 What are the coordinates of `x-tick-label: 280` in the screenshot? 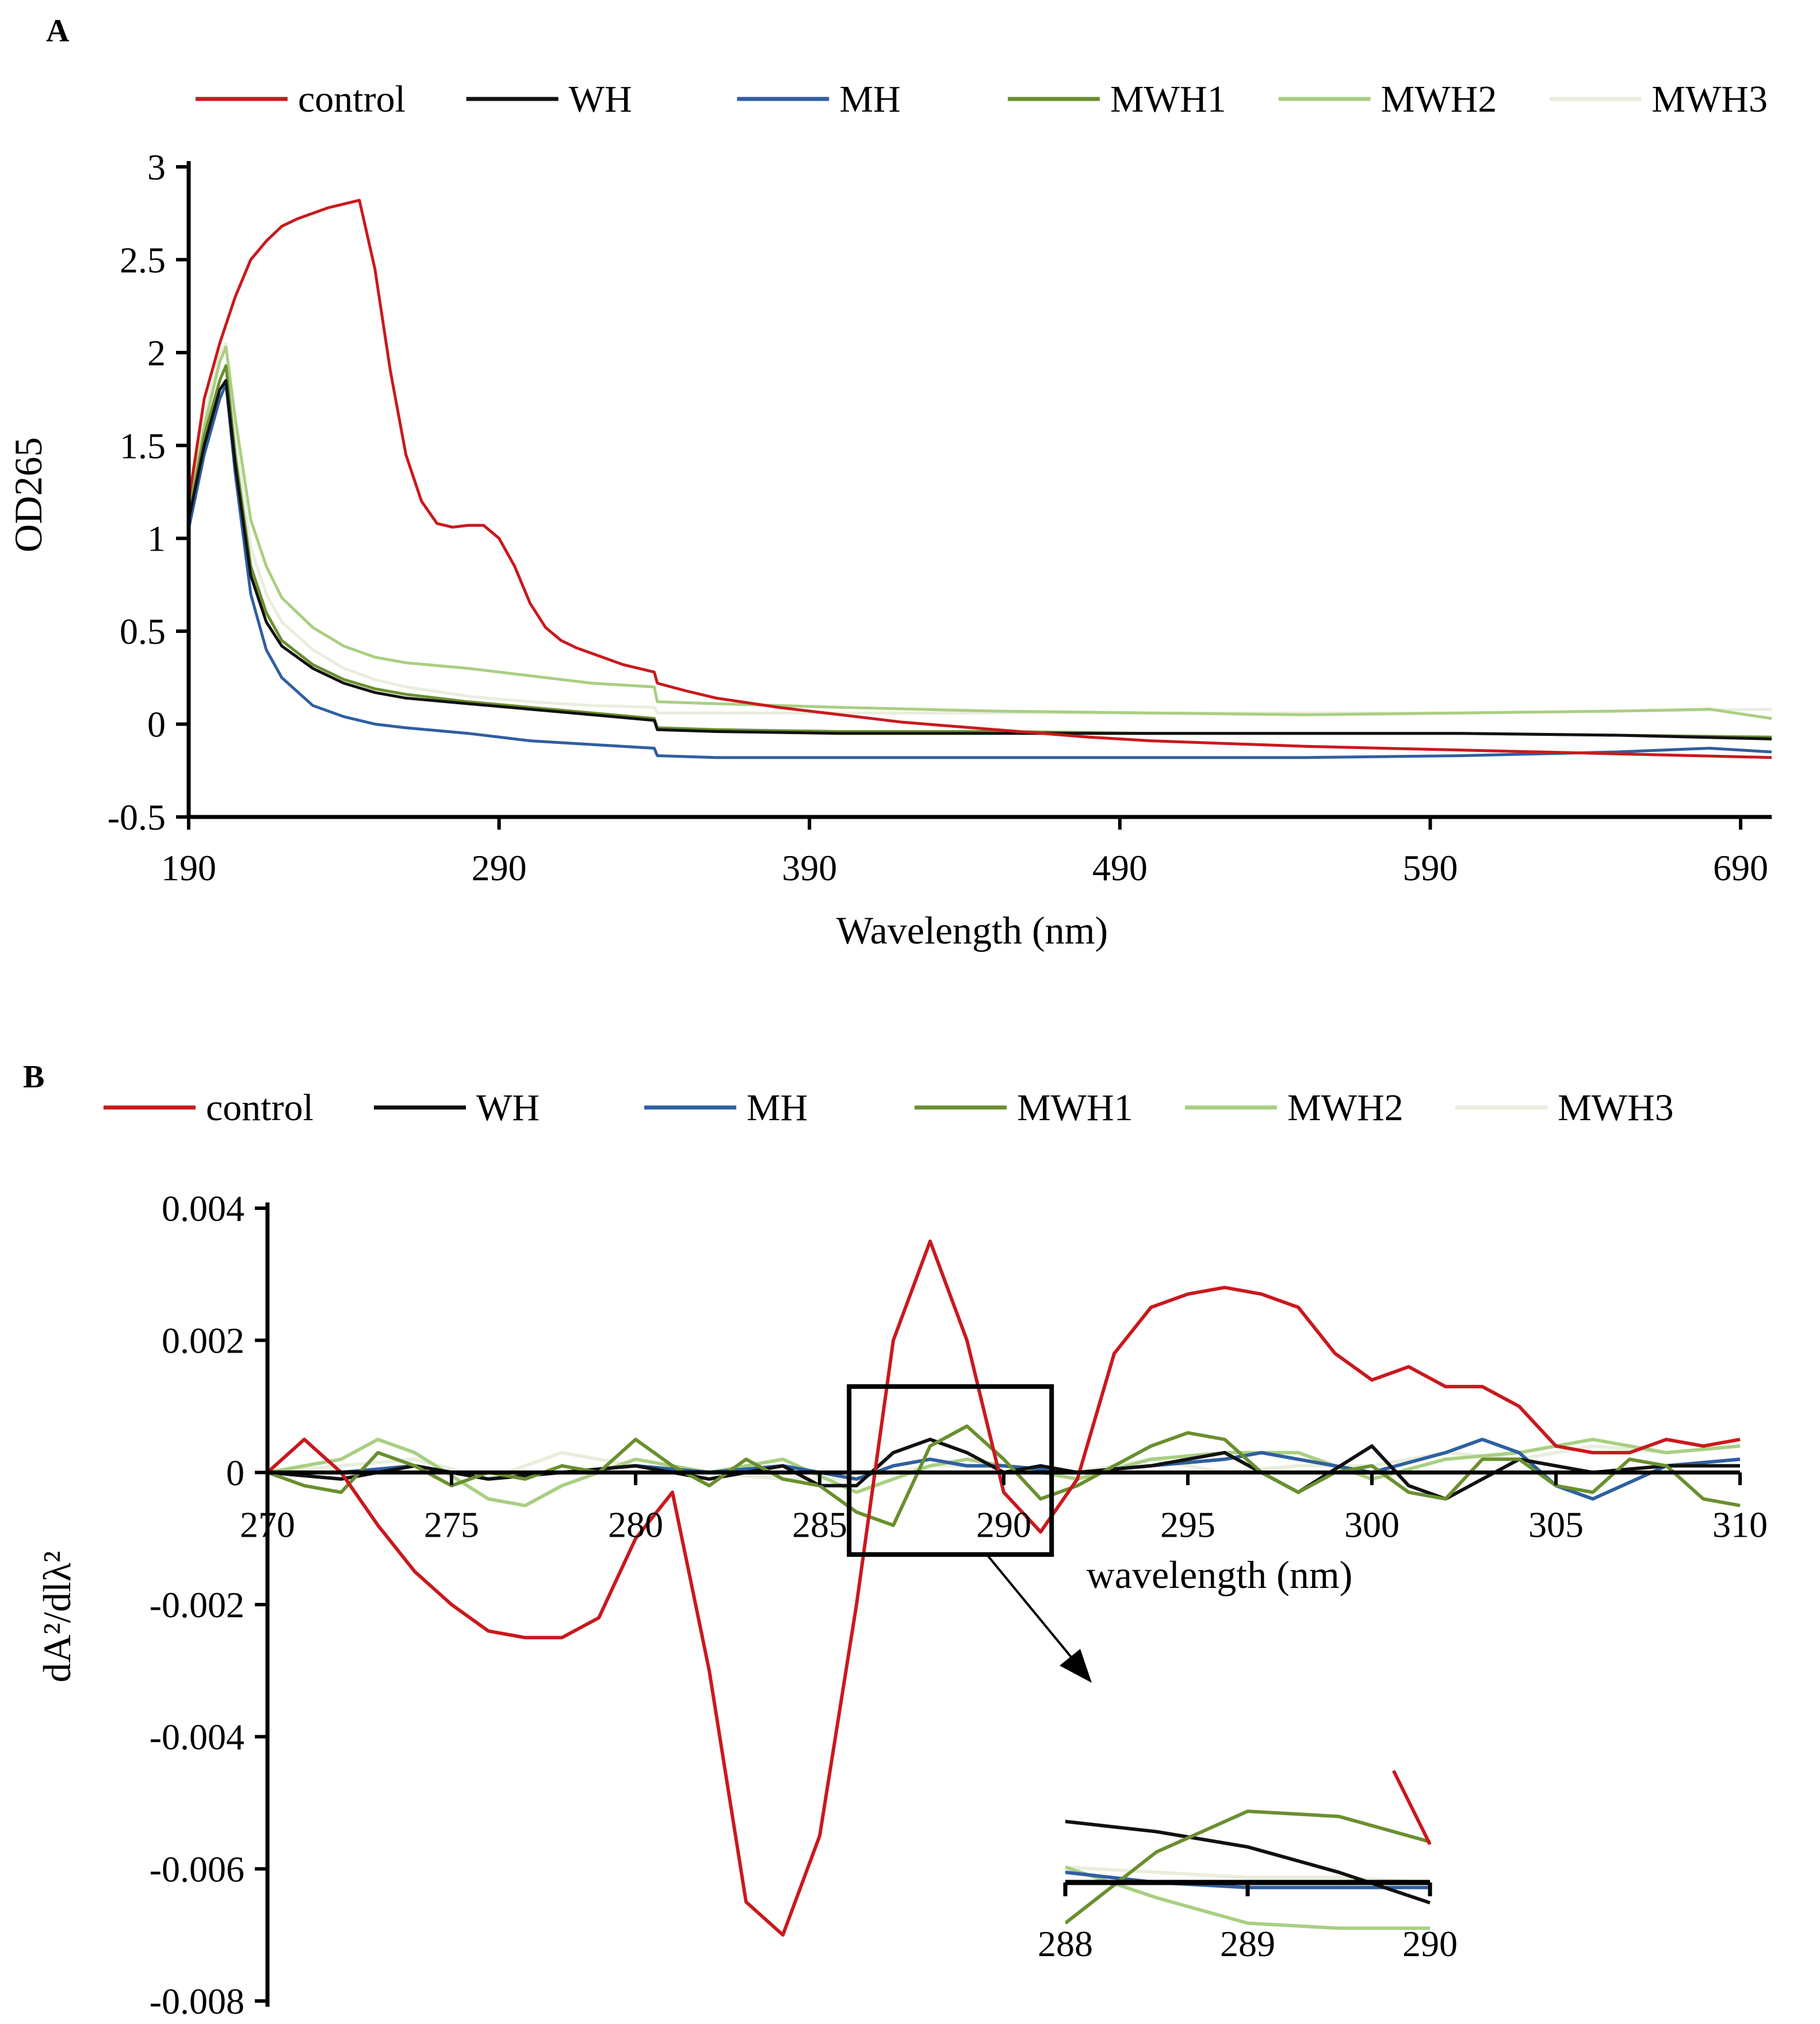 It's located at (635, 1524).